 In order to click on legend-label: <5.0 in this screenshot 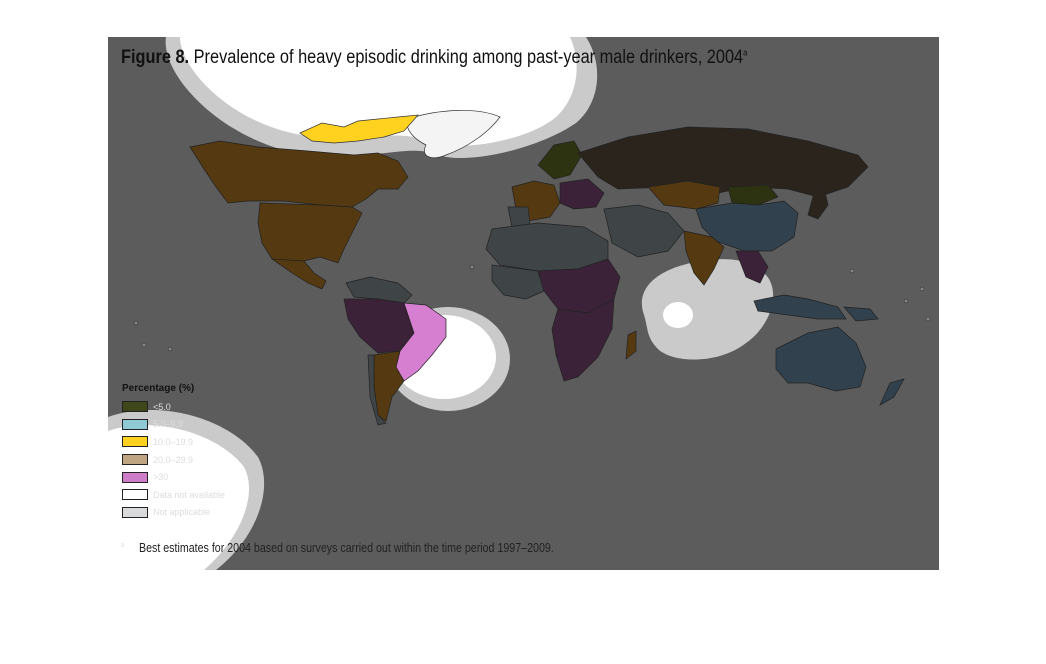, I will do `click(162, 406)`.